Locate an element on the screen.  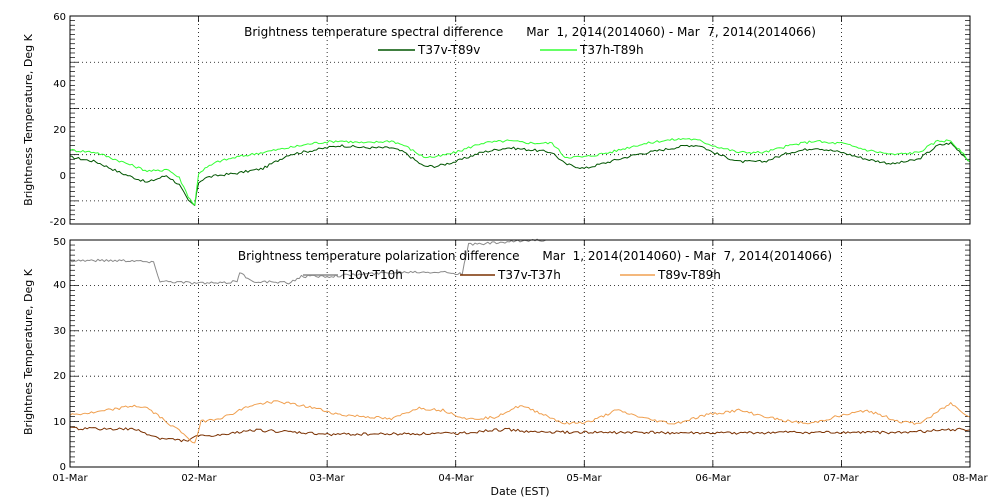
y-tick-label: 10 is located at coordinates (59, 422).